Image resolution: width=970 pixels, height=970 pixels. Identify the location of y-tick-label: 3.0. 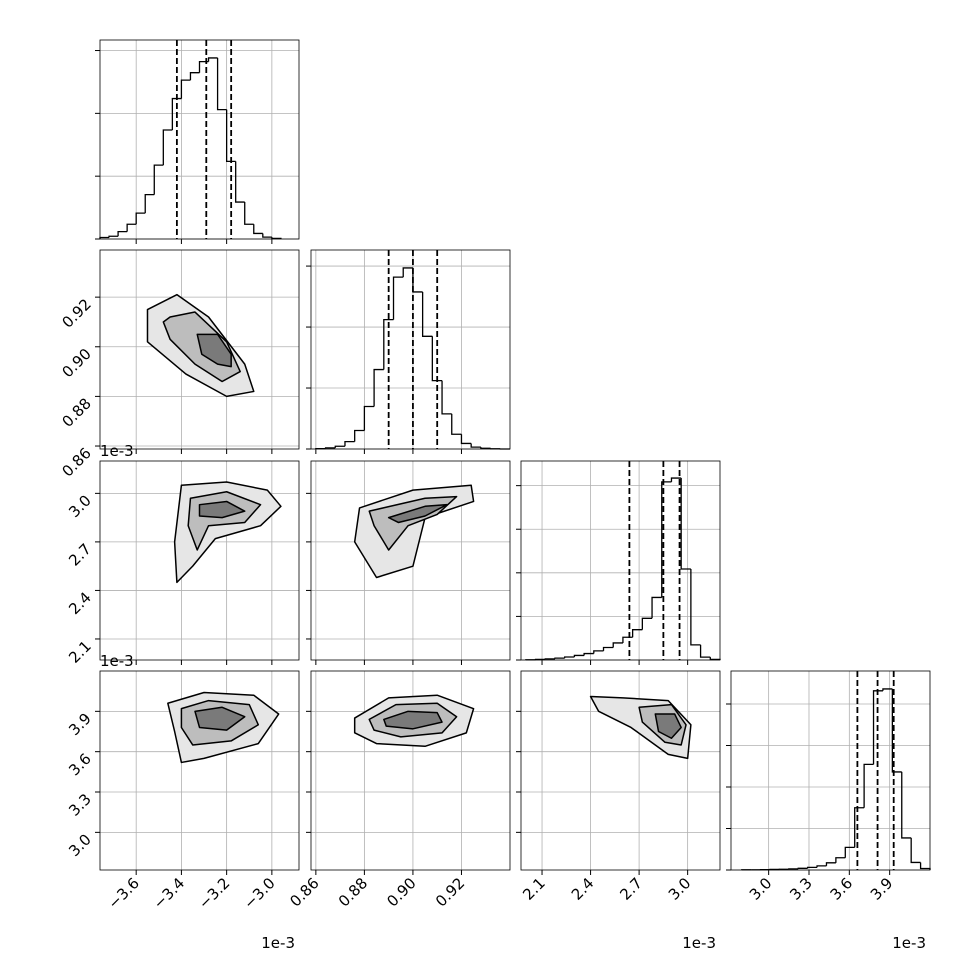
(80, 845).